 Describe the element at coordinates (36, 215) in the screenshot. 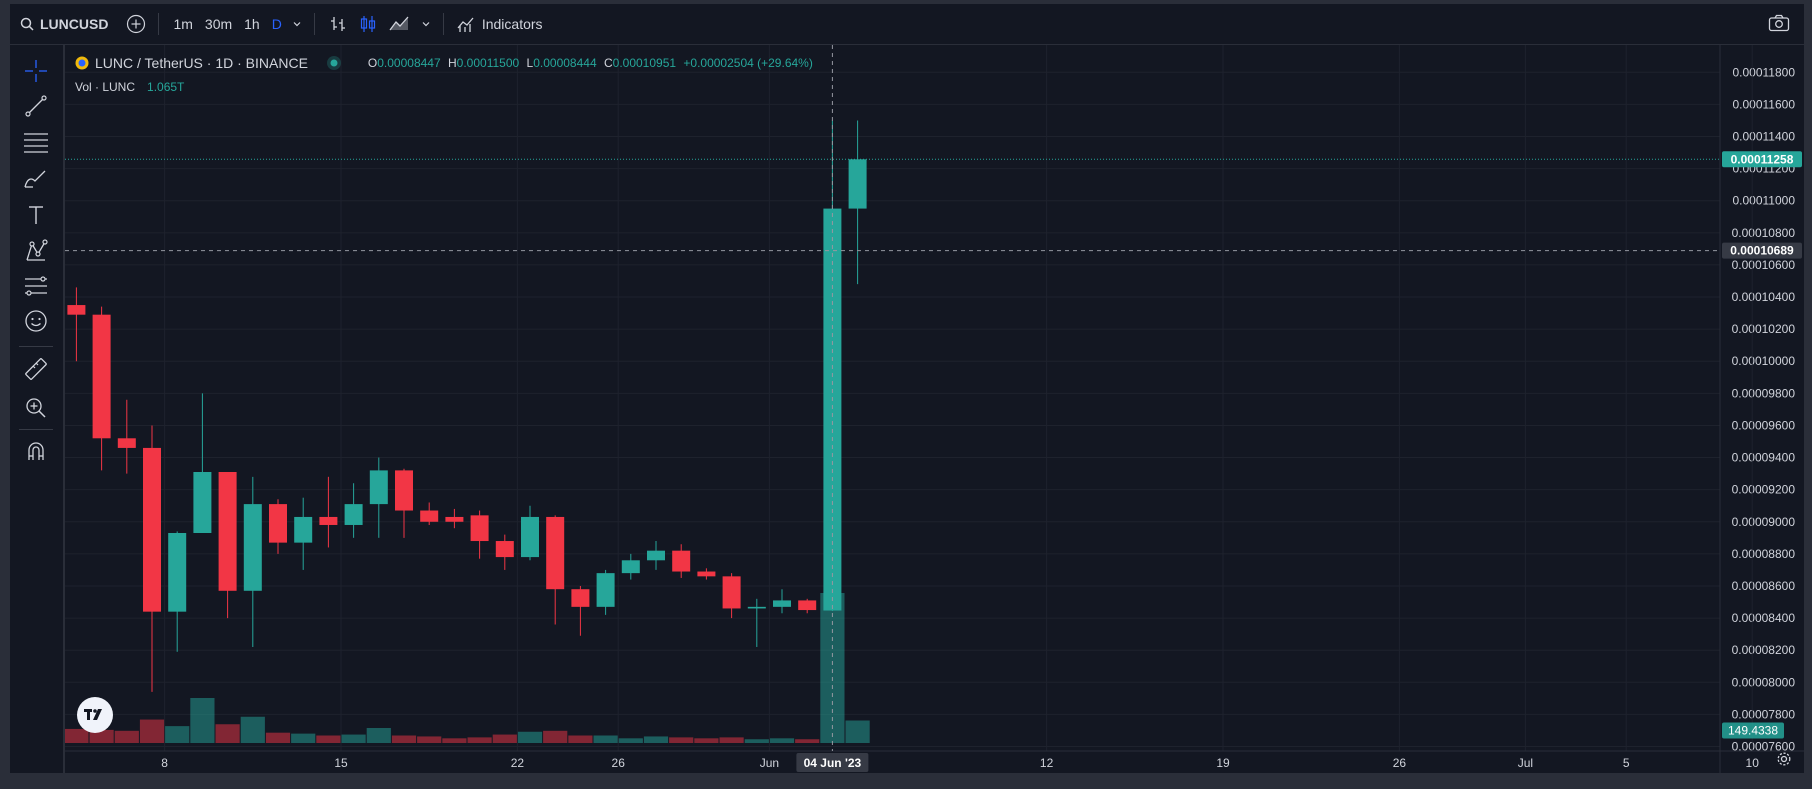

I see `text-tool` at that location.